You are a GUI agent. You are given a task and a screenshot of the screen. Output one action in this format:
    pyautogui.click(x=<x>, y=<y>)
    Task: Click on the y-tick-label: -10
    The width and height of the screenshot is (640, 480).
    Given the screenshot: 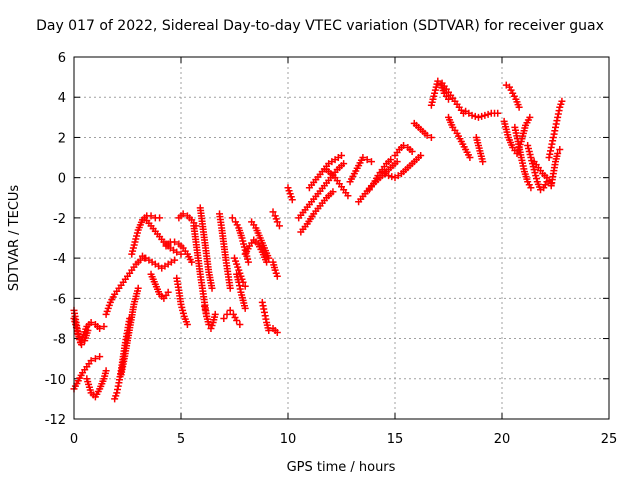 What is the action you would take?
    pyautogui.click(x=55, y=380)
    